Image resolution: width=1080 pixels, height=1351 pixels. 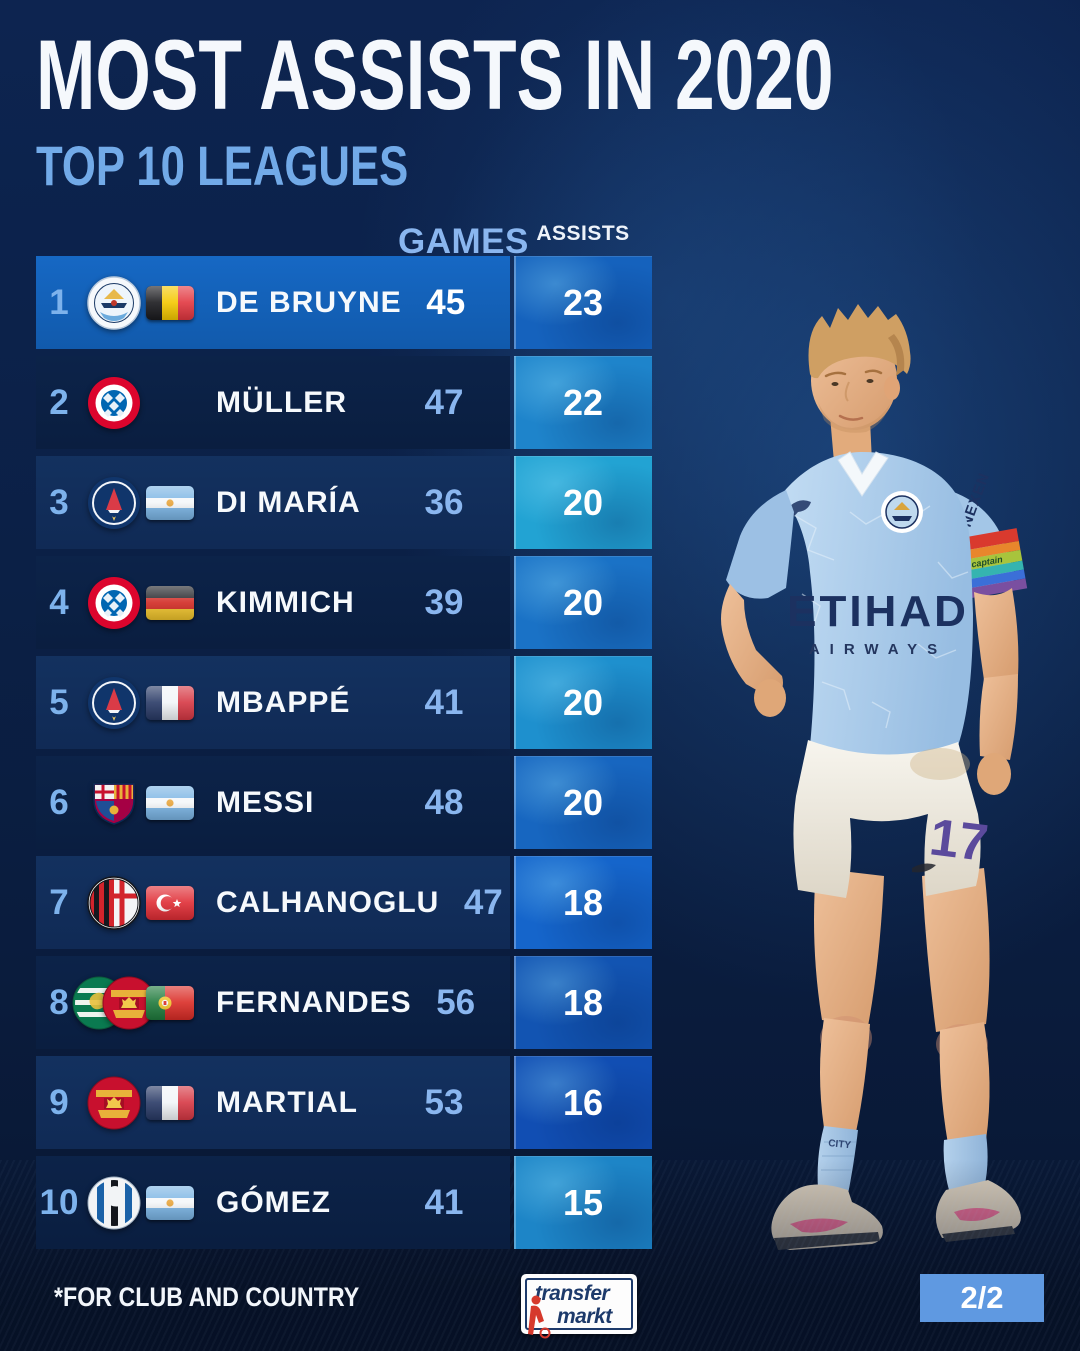 I want to click on table-row: 10 GÓMEZ 41 15, so click(x=344, y=1202).